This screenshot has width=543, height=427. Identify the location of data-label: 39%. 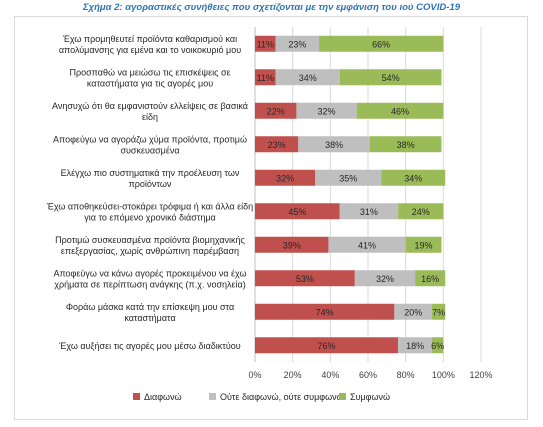
(292, 245).